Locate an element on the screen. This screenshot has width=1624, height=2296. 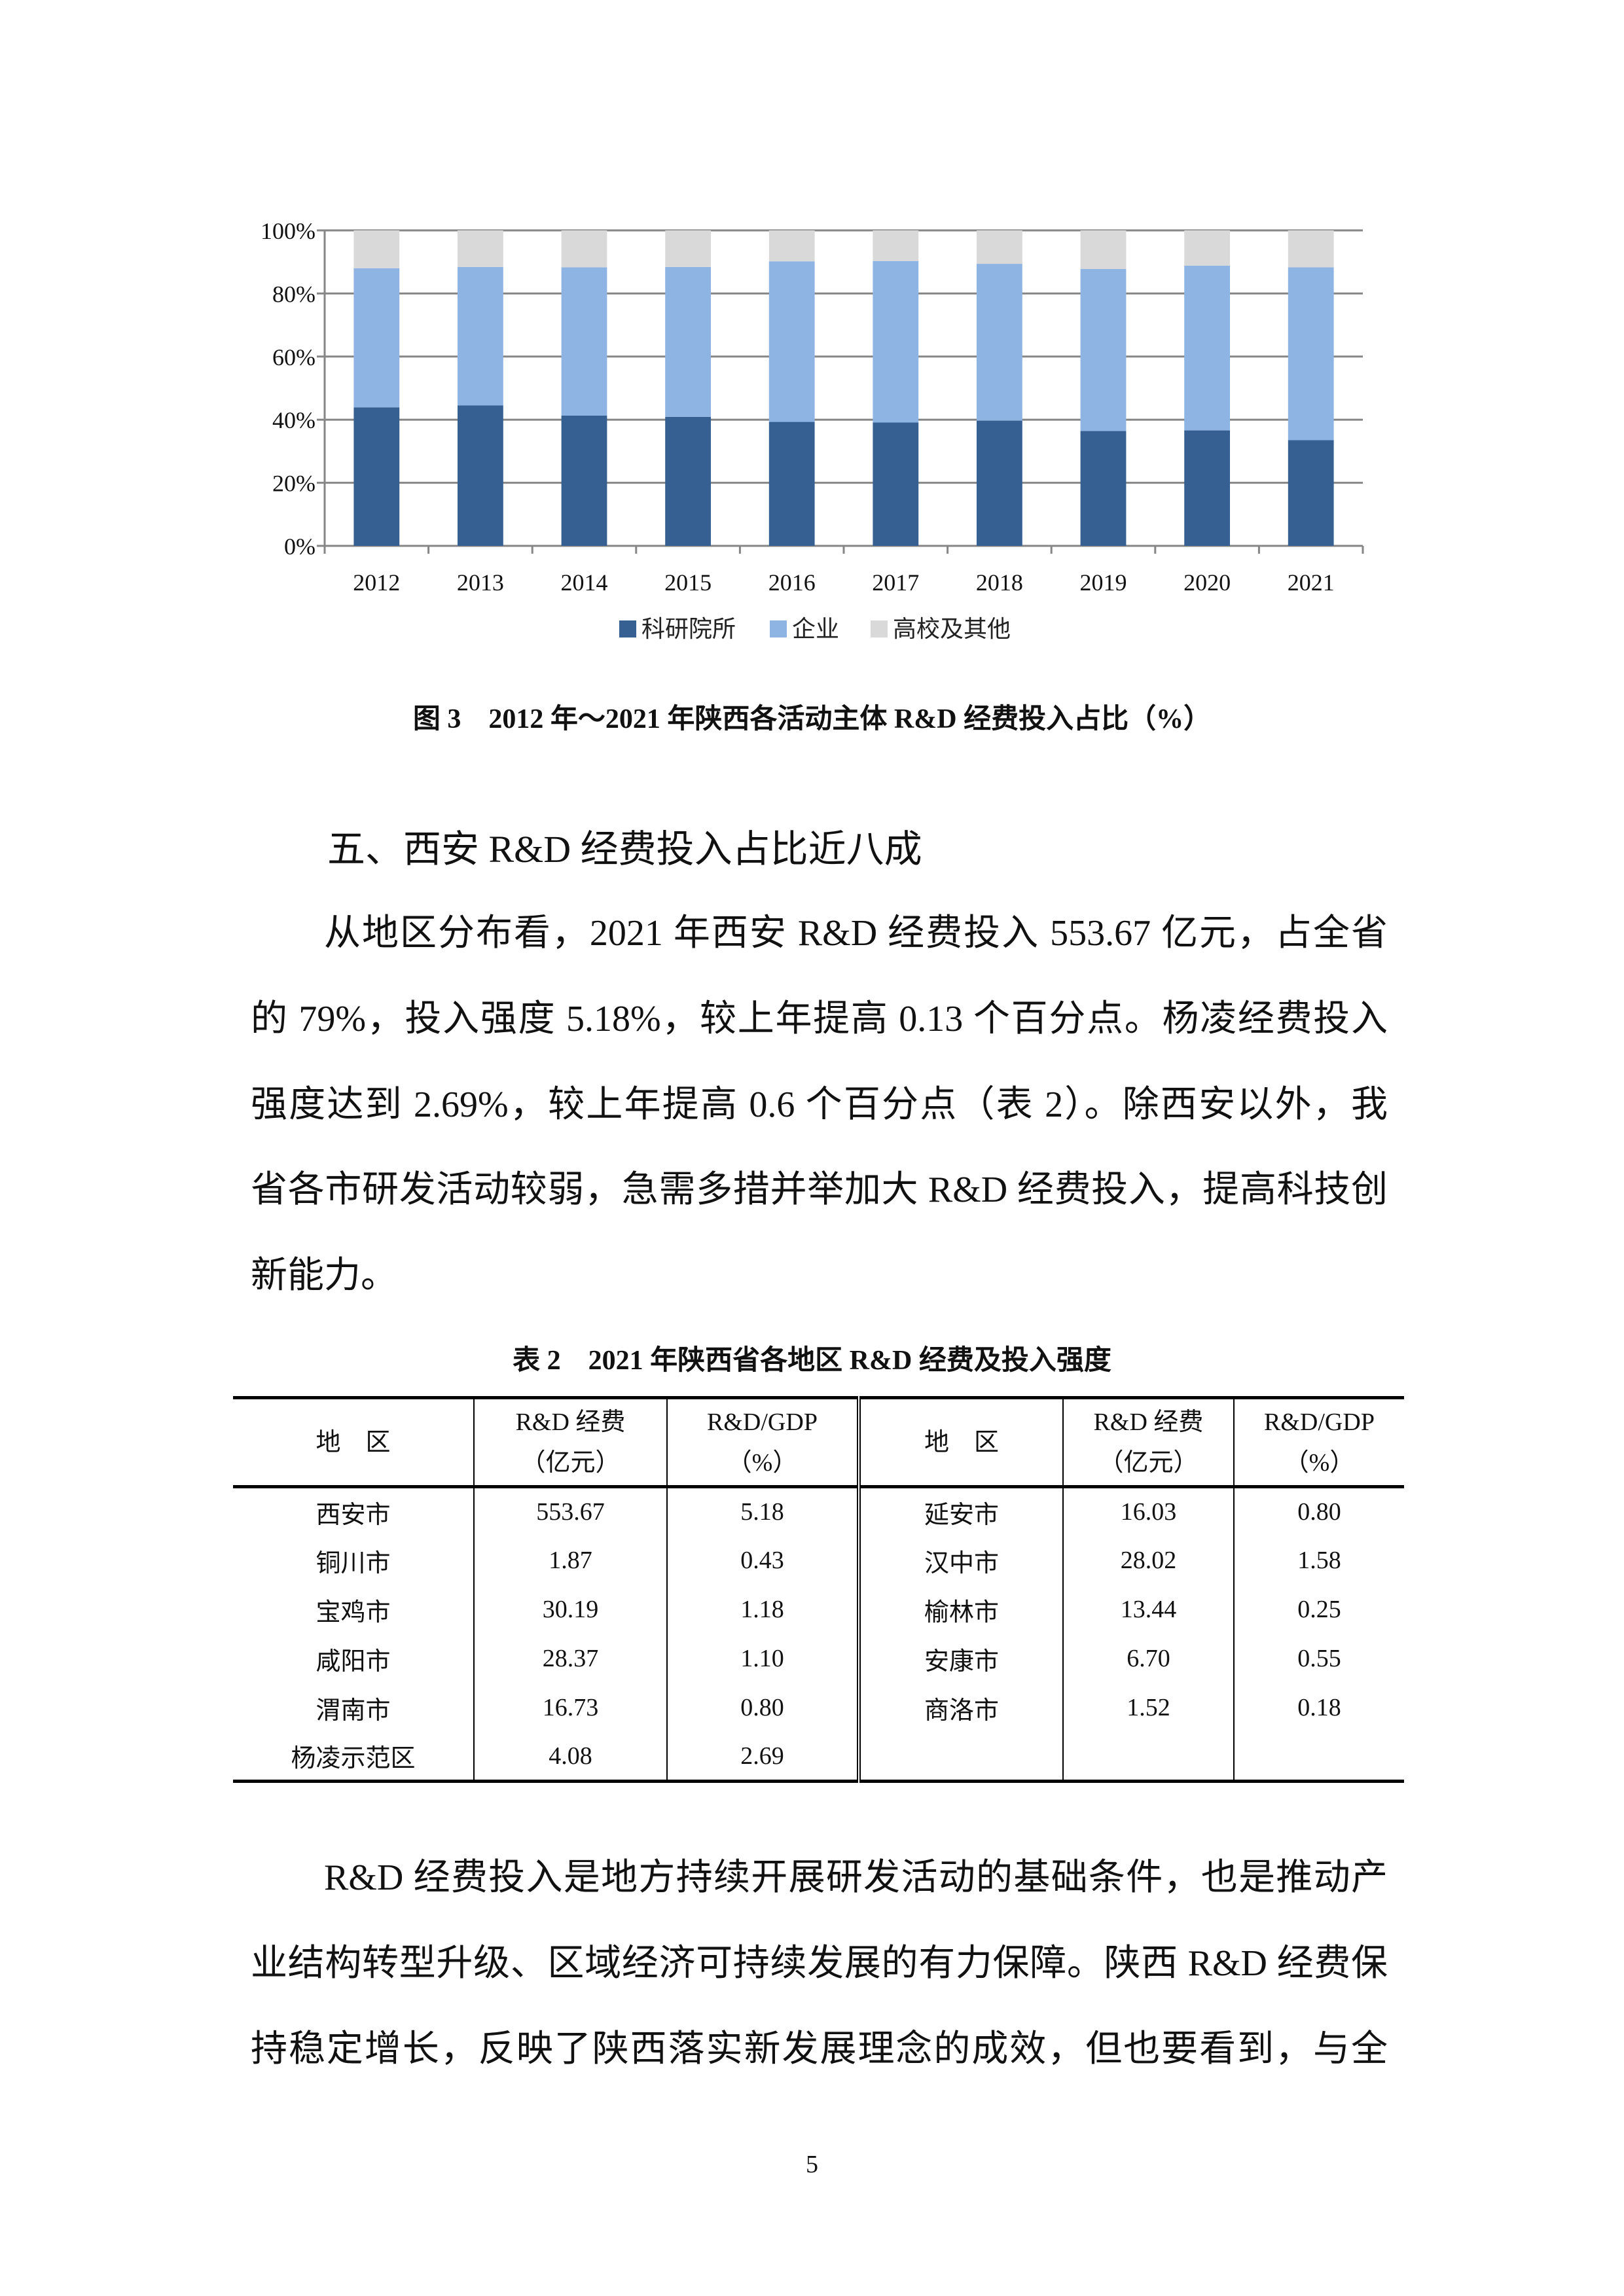
paragraph-line: R&D 经费投入是地方持续开展研发活动的基础条件，也是推动产 is located at coordinates (856, 1877).